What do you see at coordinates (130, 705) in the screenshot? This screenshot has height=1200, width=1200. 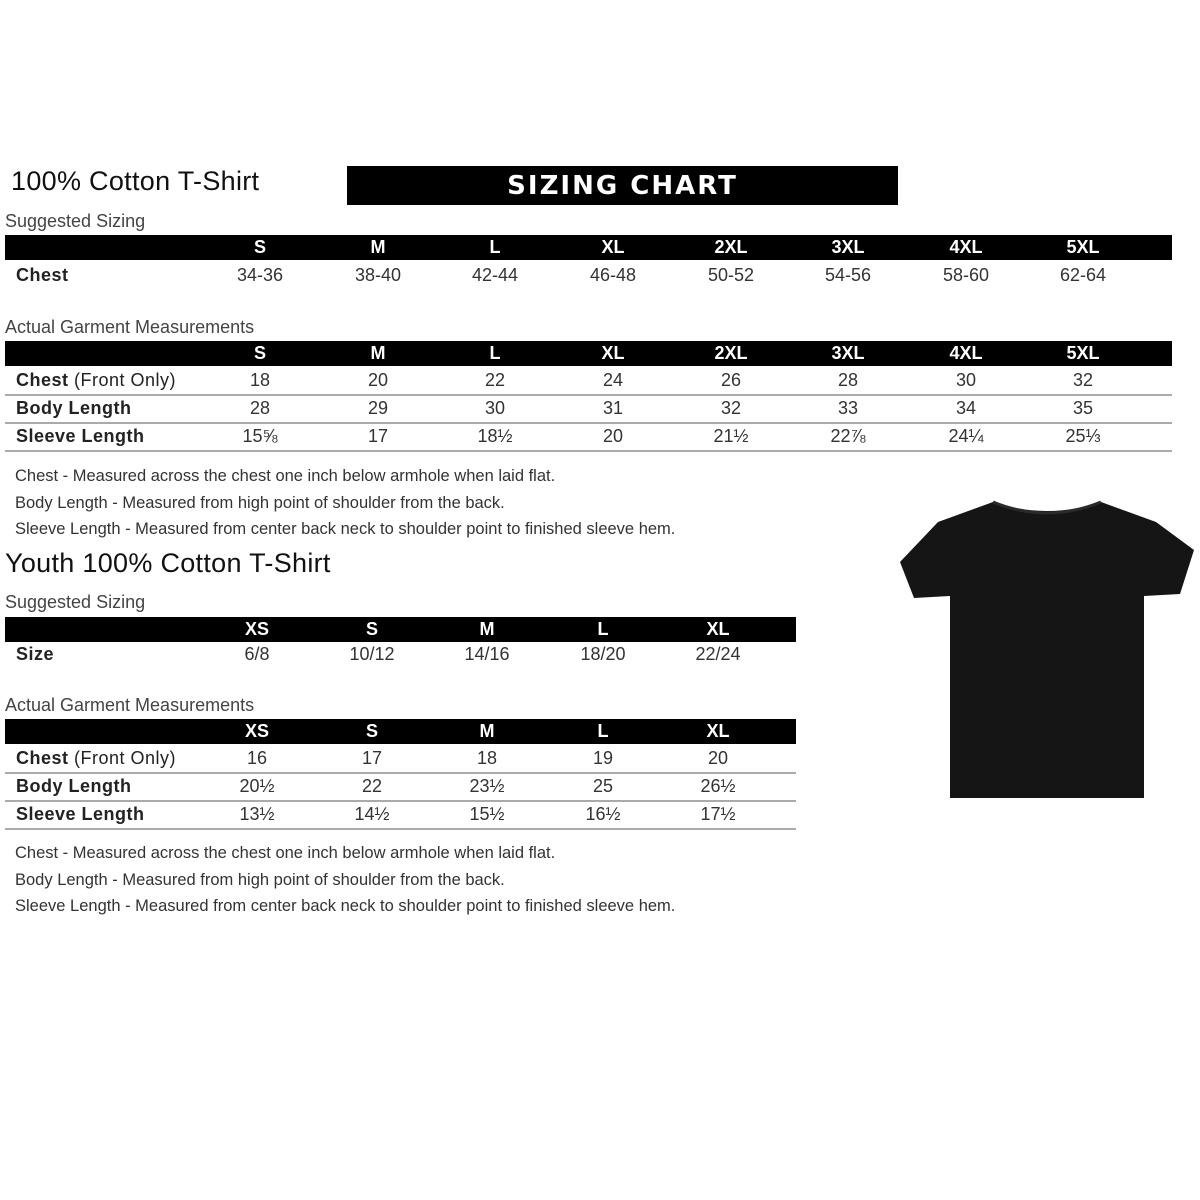 I see `youth-actual-label: Actual Garment Measurements` at bounding box center [130, 705].